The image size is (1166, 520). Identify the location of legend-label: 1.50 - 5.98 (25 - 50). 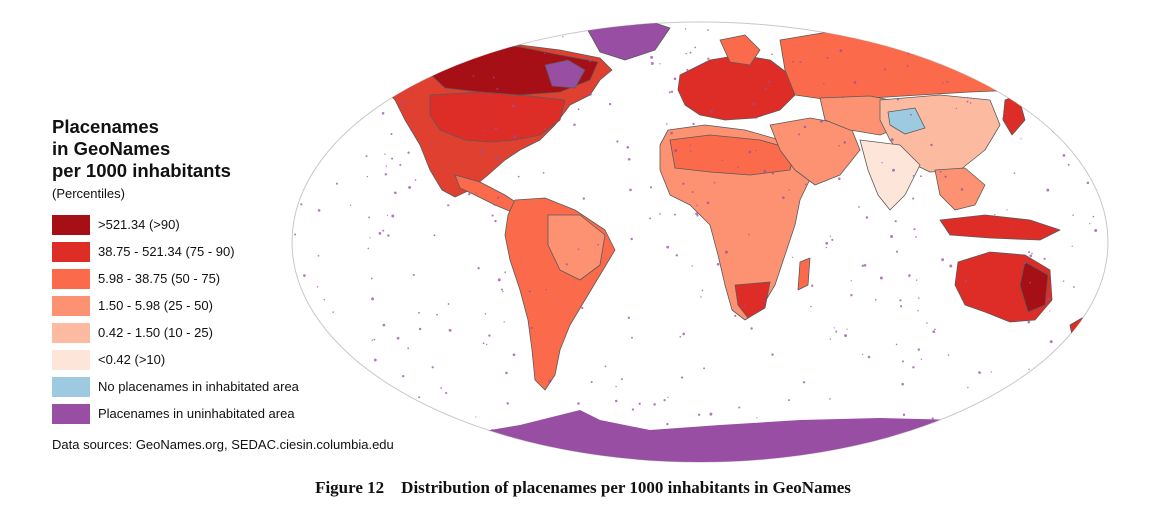
(155, 305).